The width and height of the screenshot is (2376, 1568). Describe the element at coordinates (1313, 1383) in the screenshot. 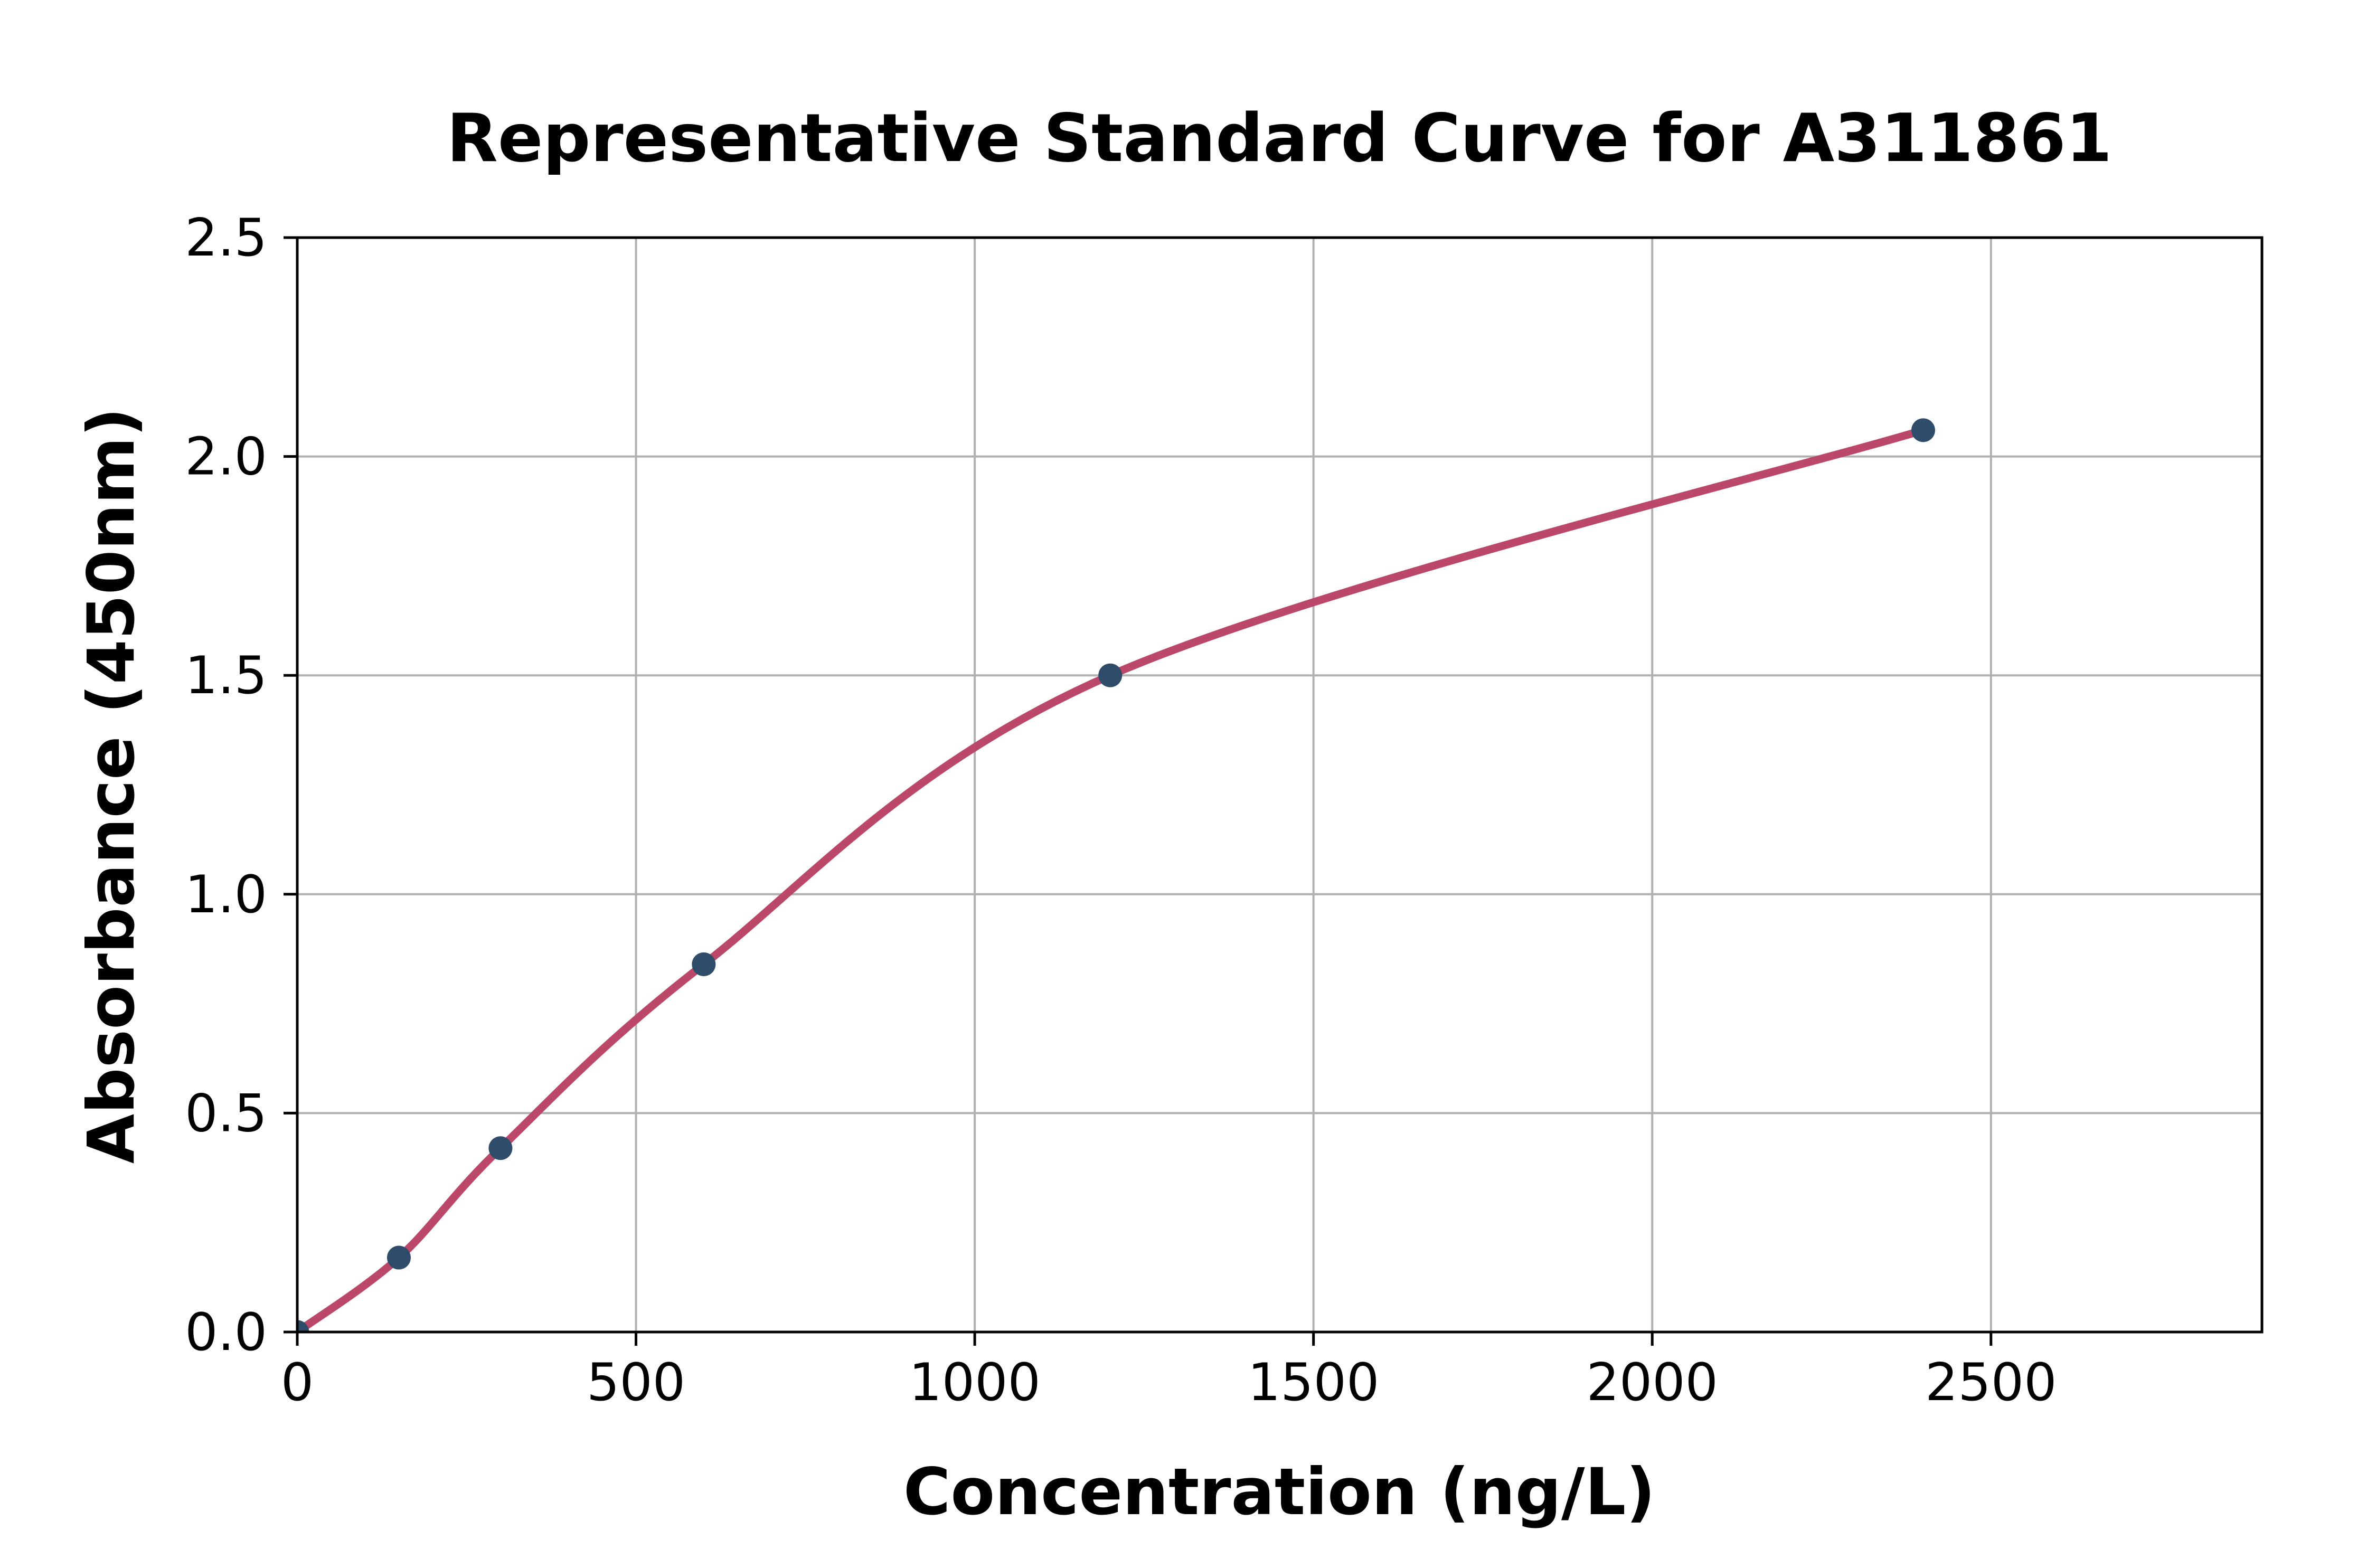

I see `x-tick-label: 1500` at that location.